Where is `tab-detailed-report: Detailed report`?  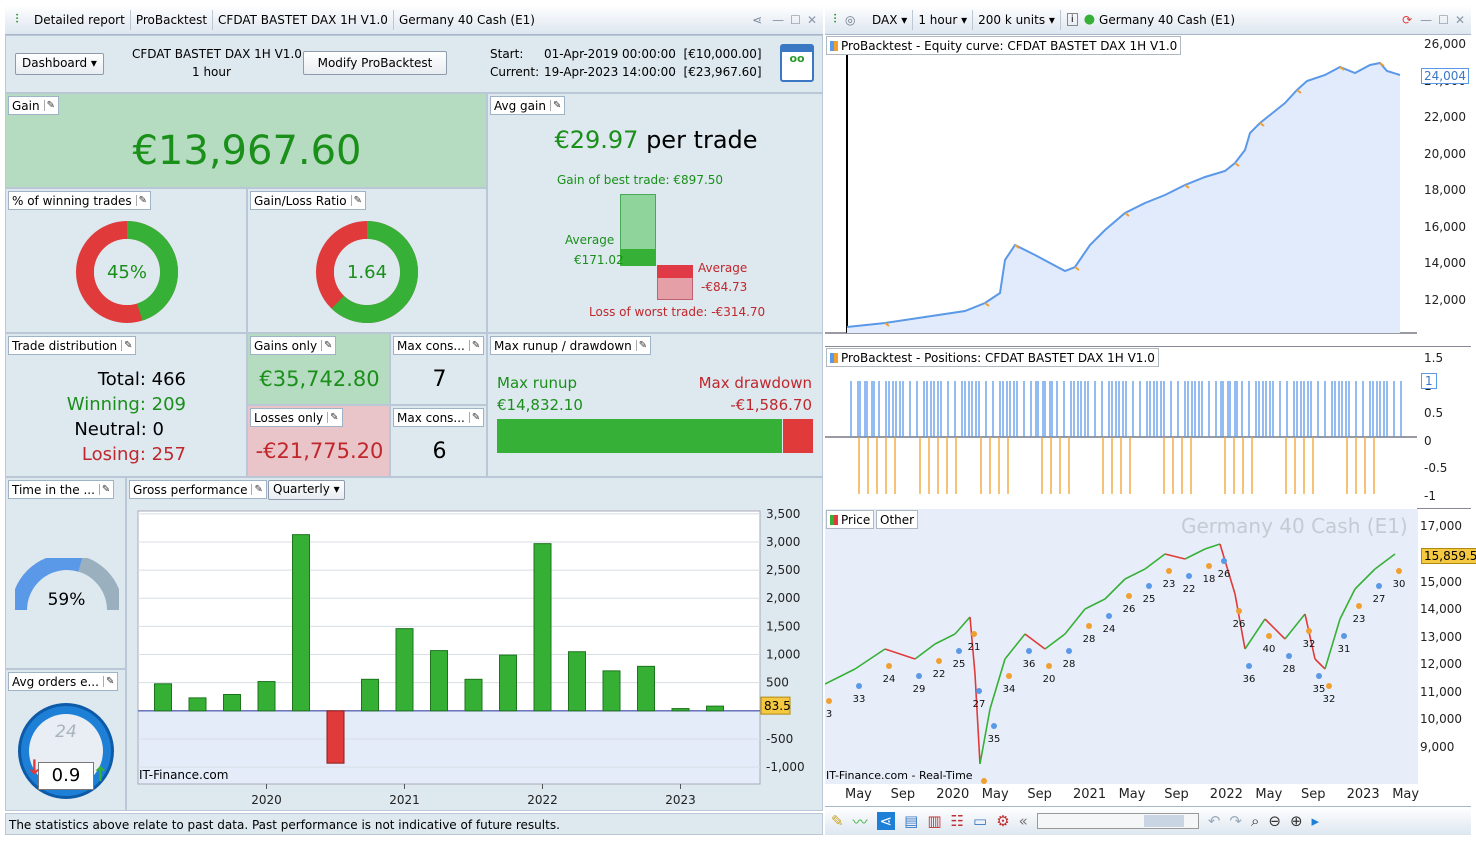 tab-detailed-report: Detailed report is located at coordinates (80, 19).